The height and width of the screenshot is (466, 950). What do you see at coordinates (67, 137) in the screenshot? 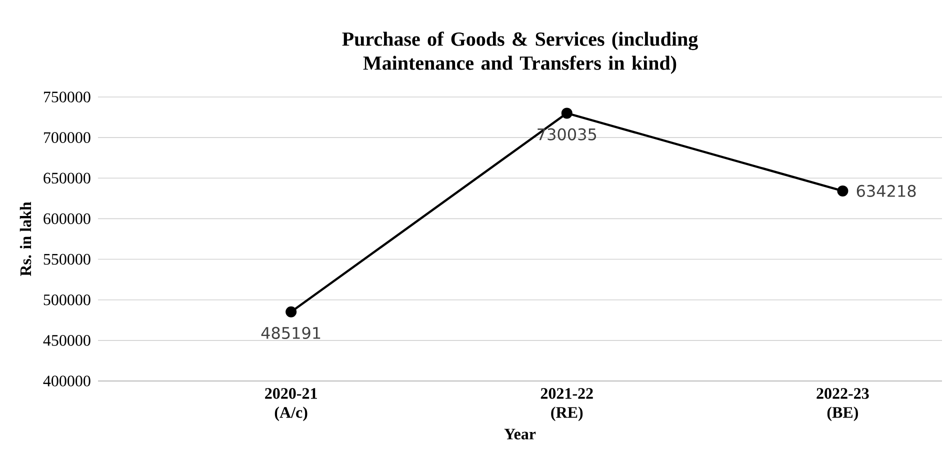
I see `y-tick-label: 700000` at bounding box center [67, 137].